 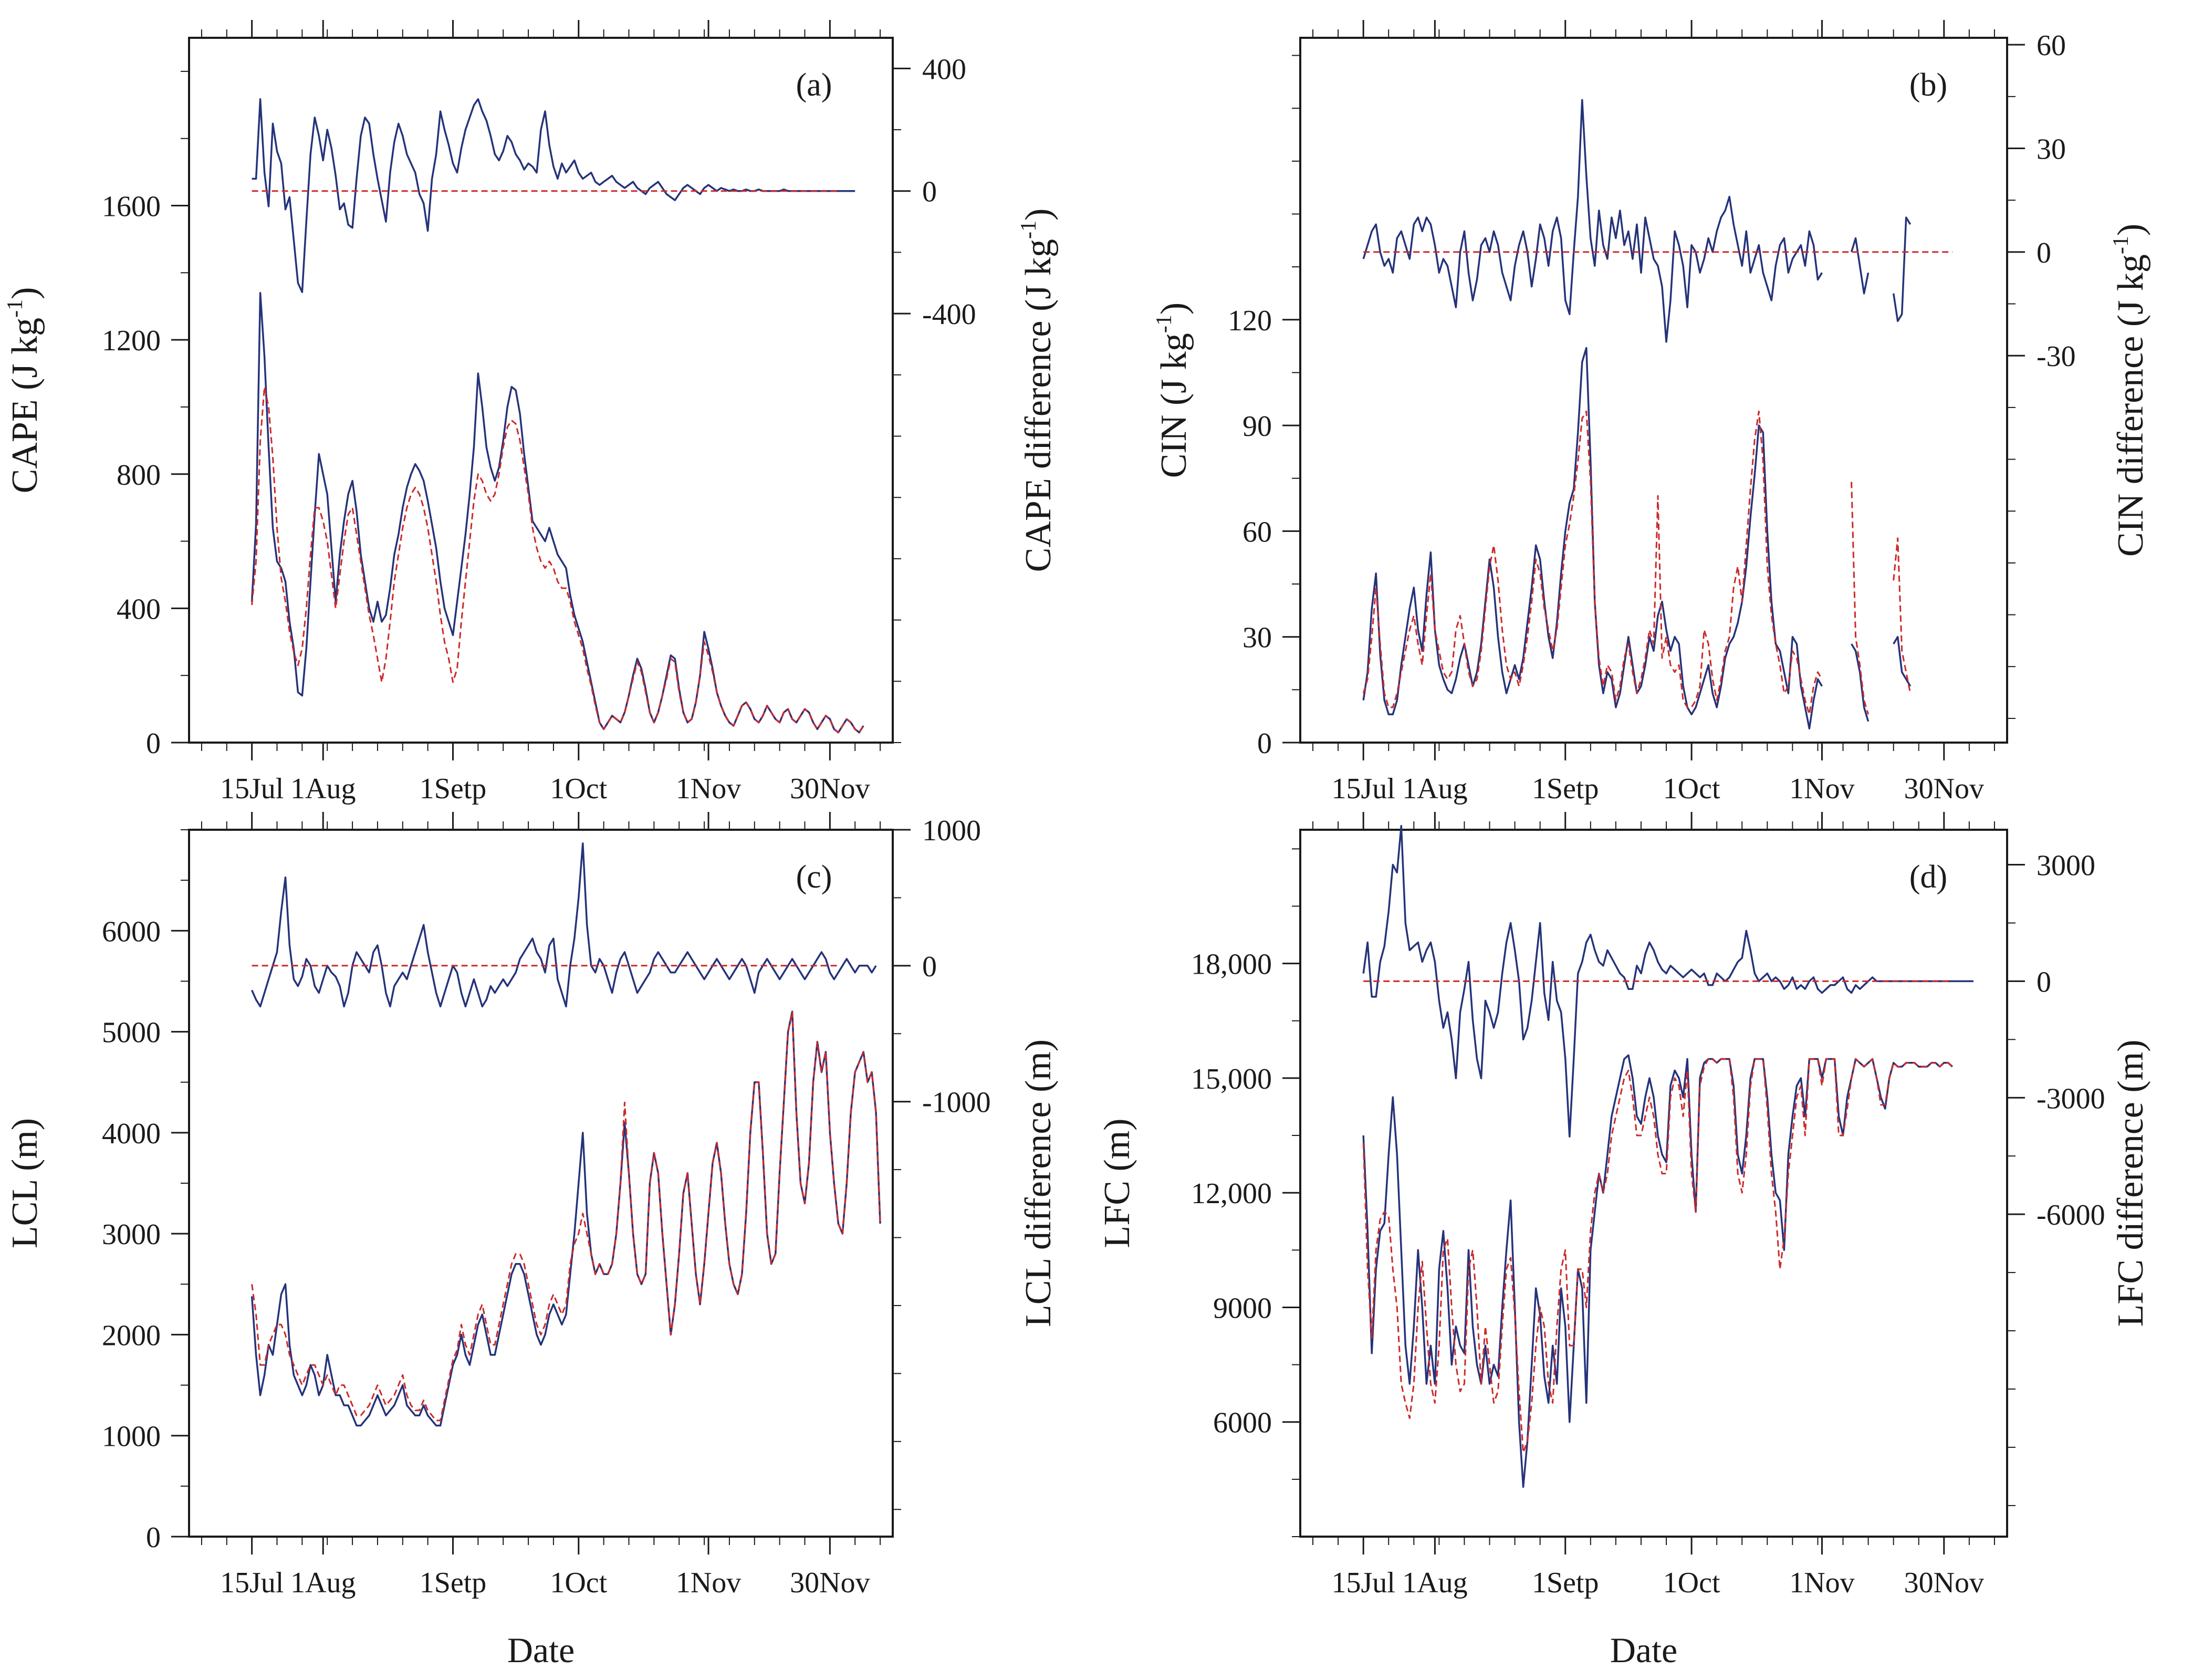 I want to click on y-tick-label: 18,000, so click(x=1231, y=964).